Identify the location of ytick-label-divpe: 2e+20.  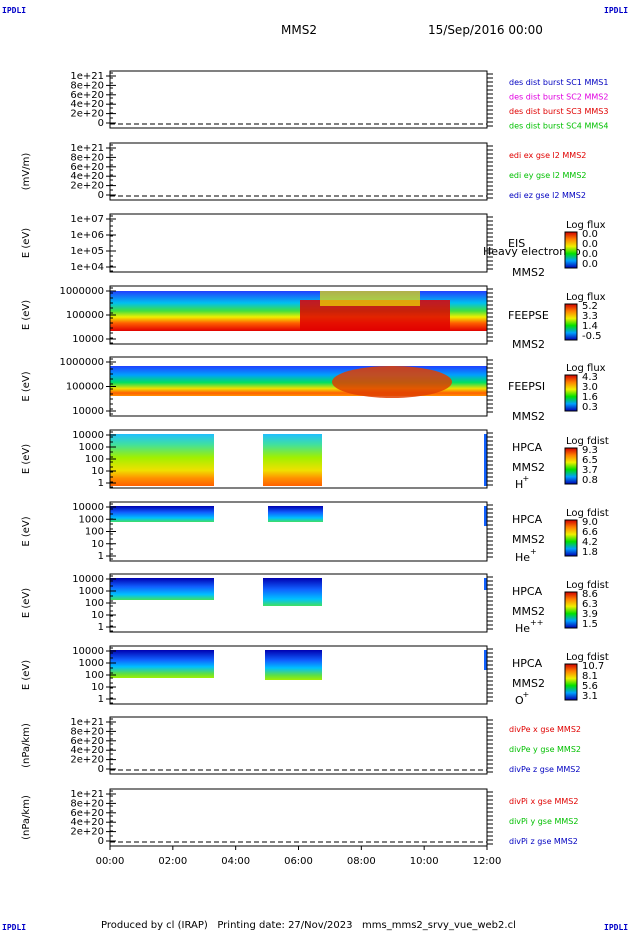
(87, 760).